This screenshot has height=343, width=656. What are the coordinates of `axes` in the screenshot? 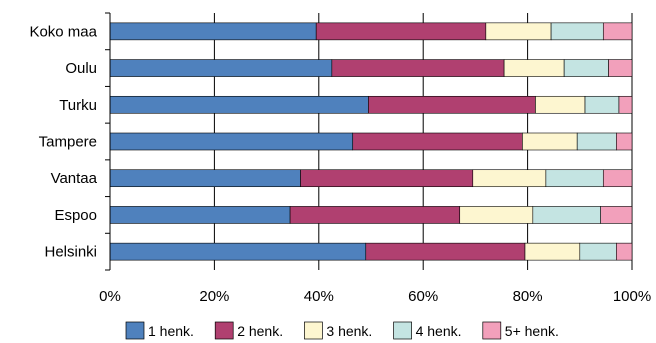 It's located at (108, 141).